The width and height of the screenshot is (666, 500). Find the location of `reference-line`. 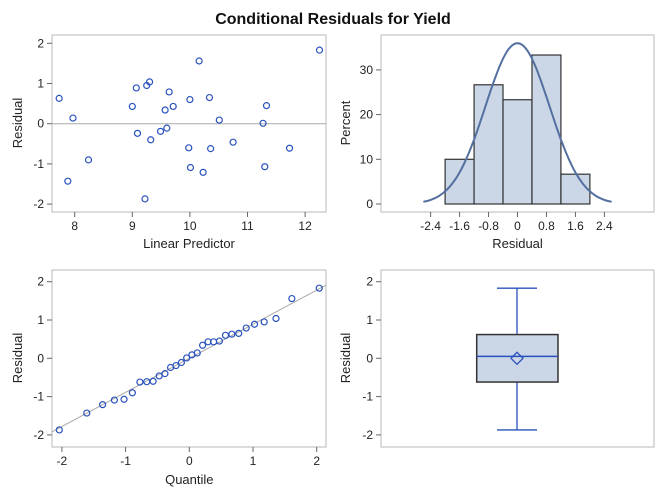

reference-line is located at coordinates (189, 358).